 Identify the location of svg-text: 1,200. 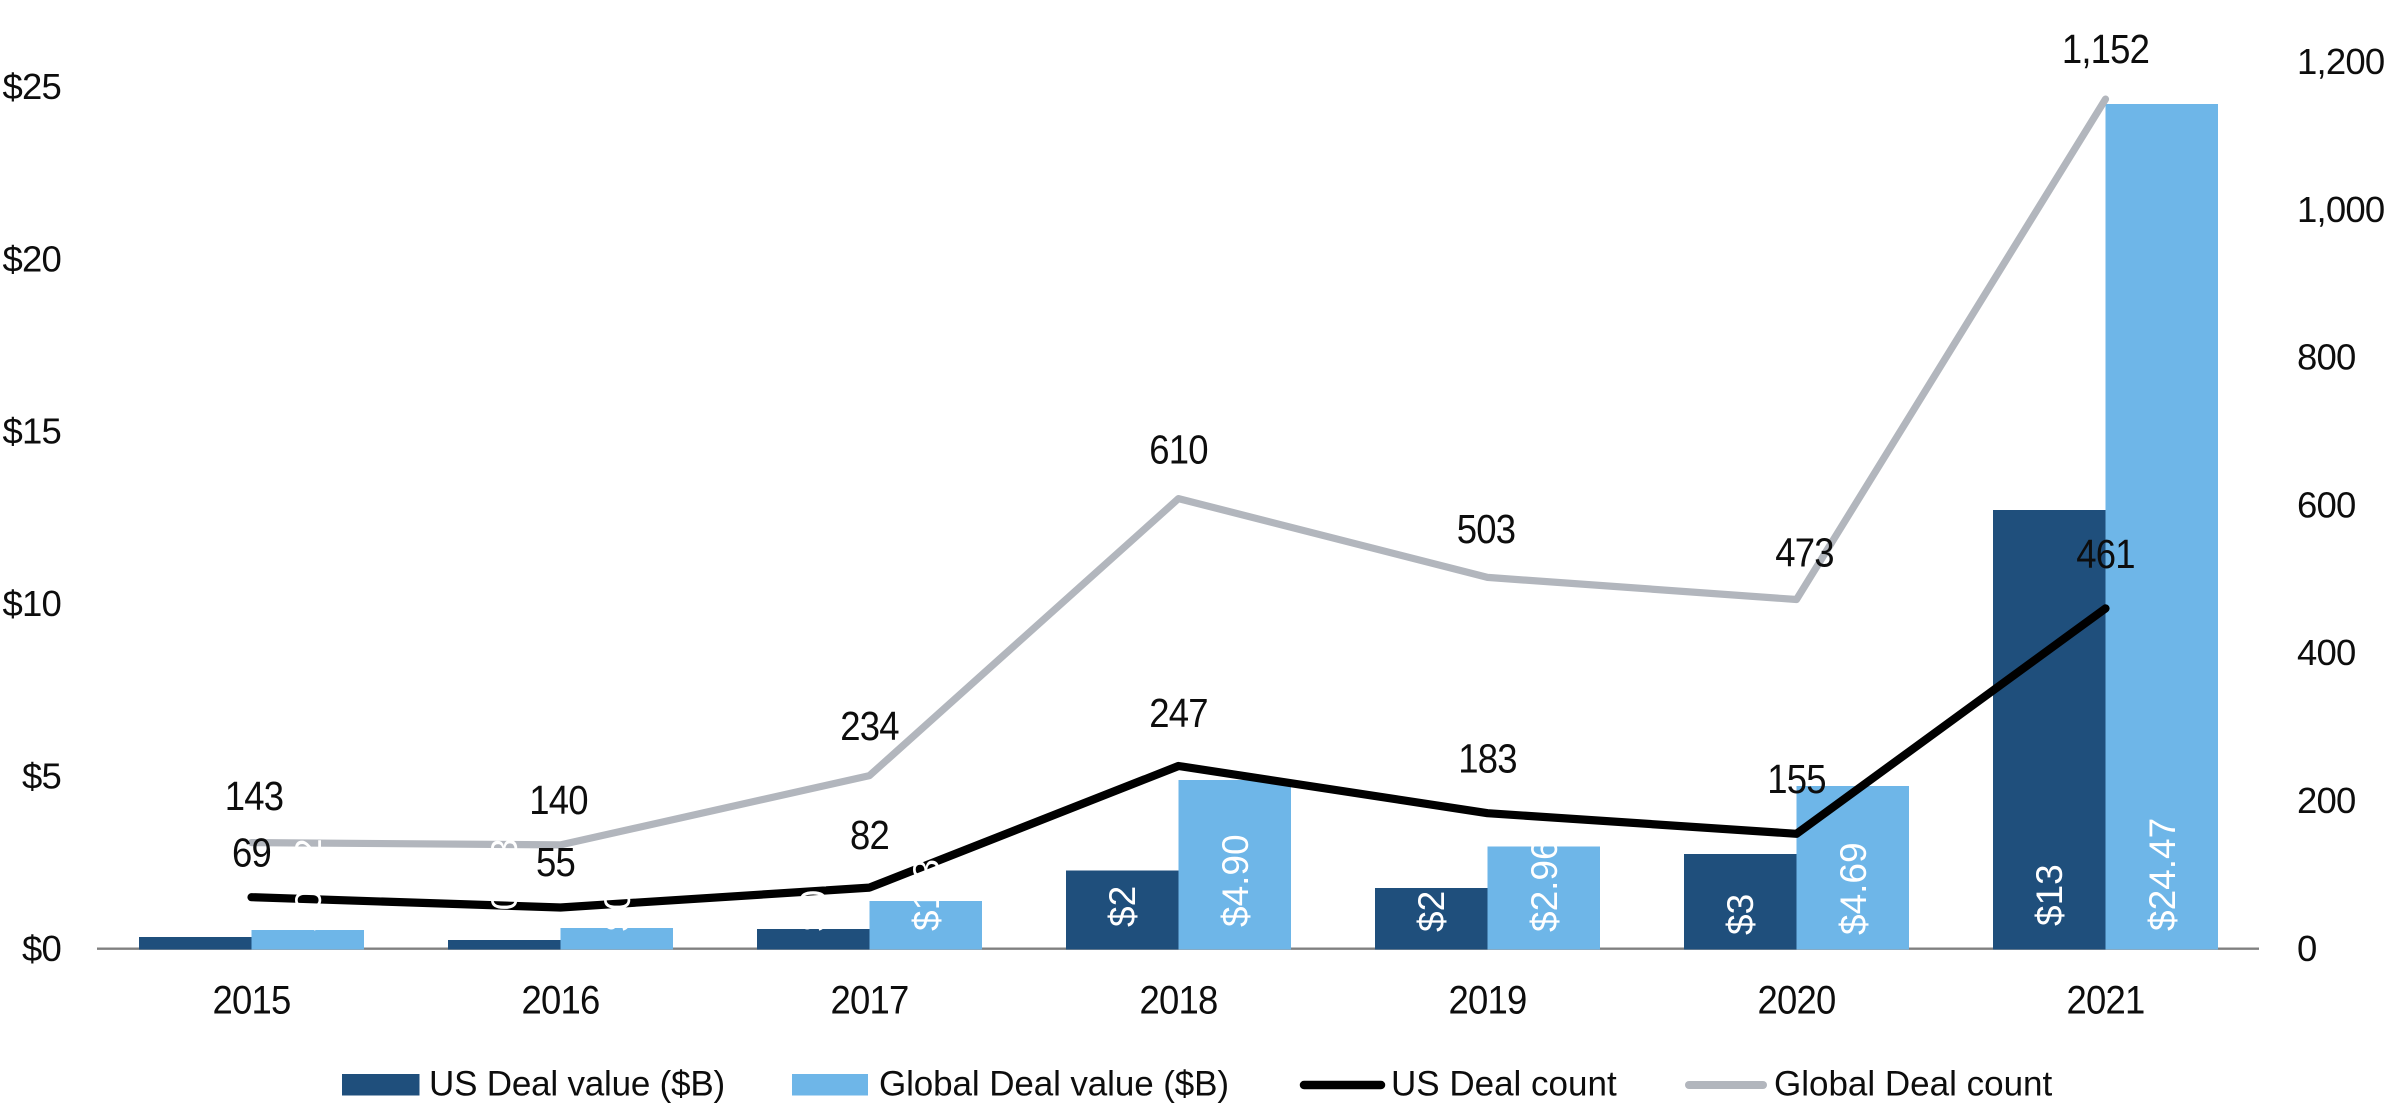
(2340, 61).